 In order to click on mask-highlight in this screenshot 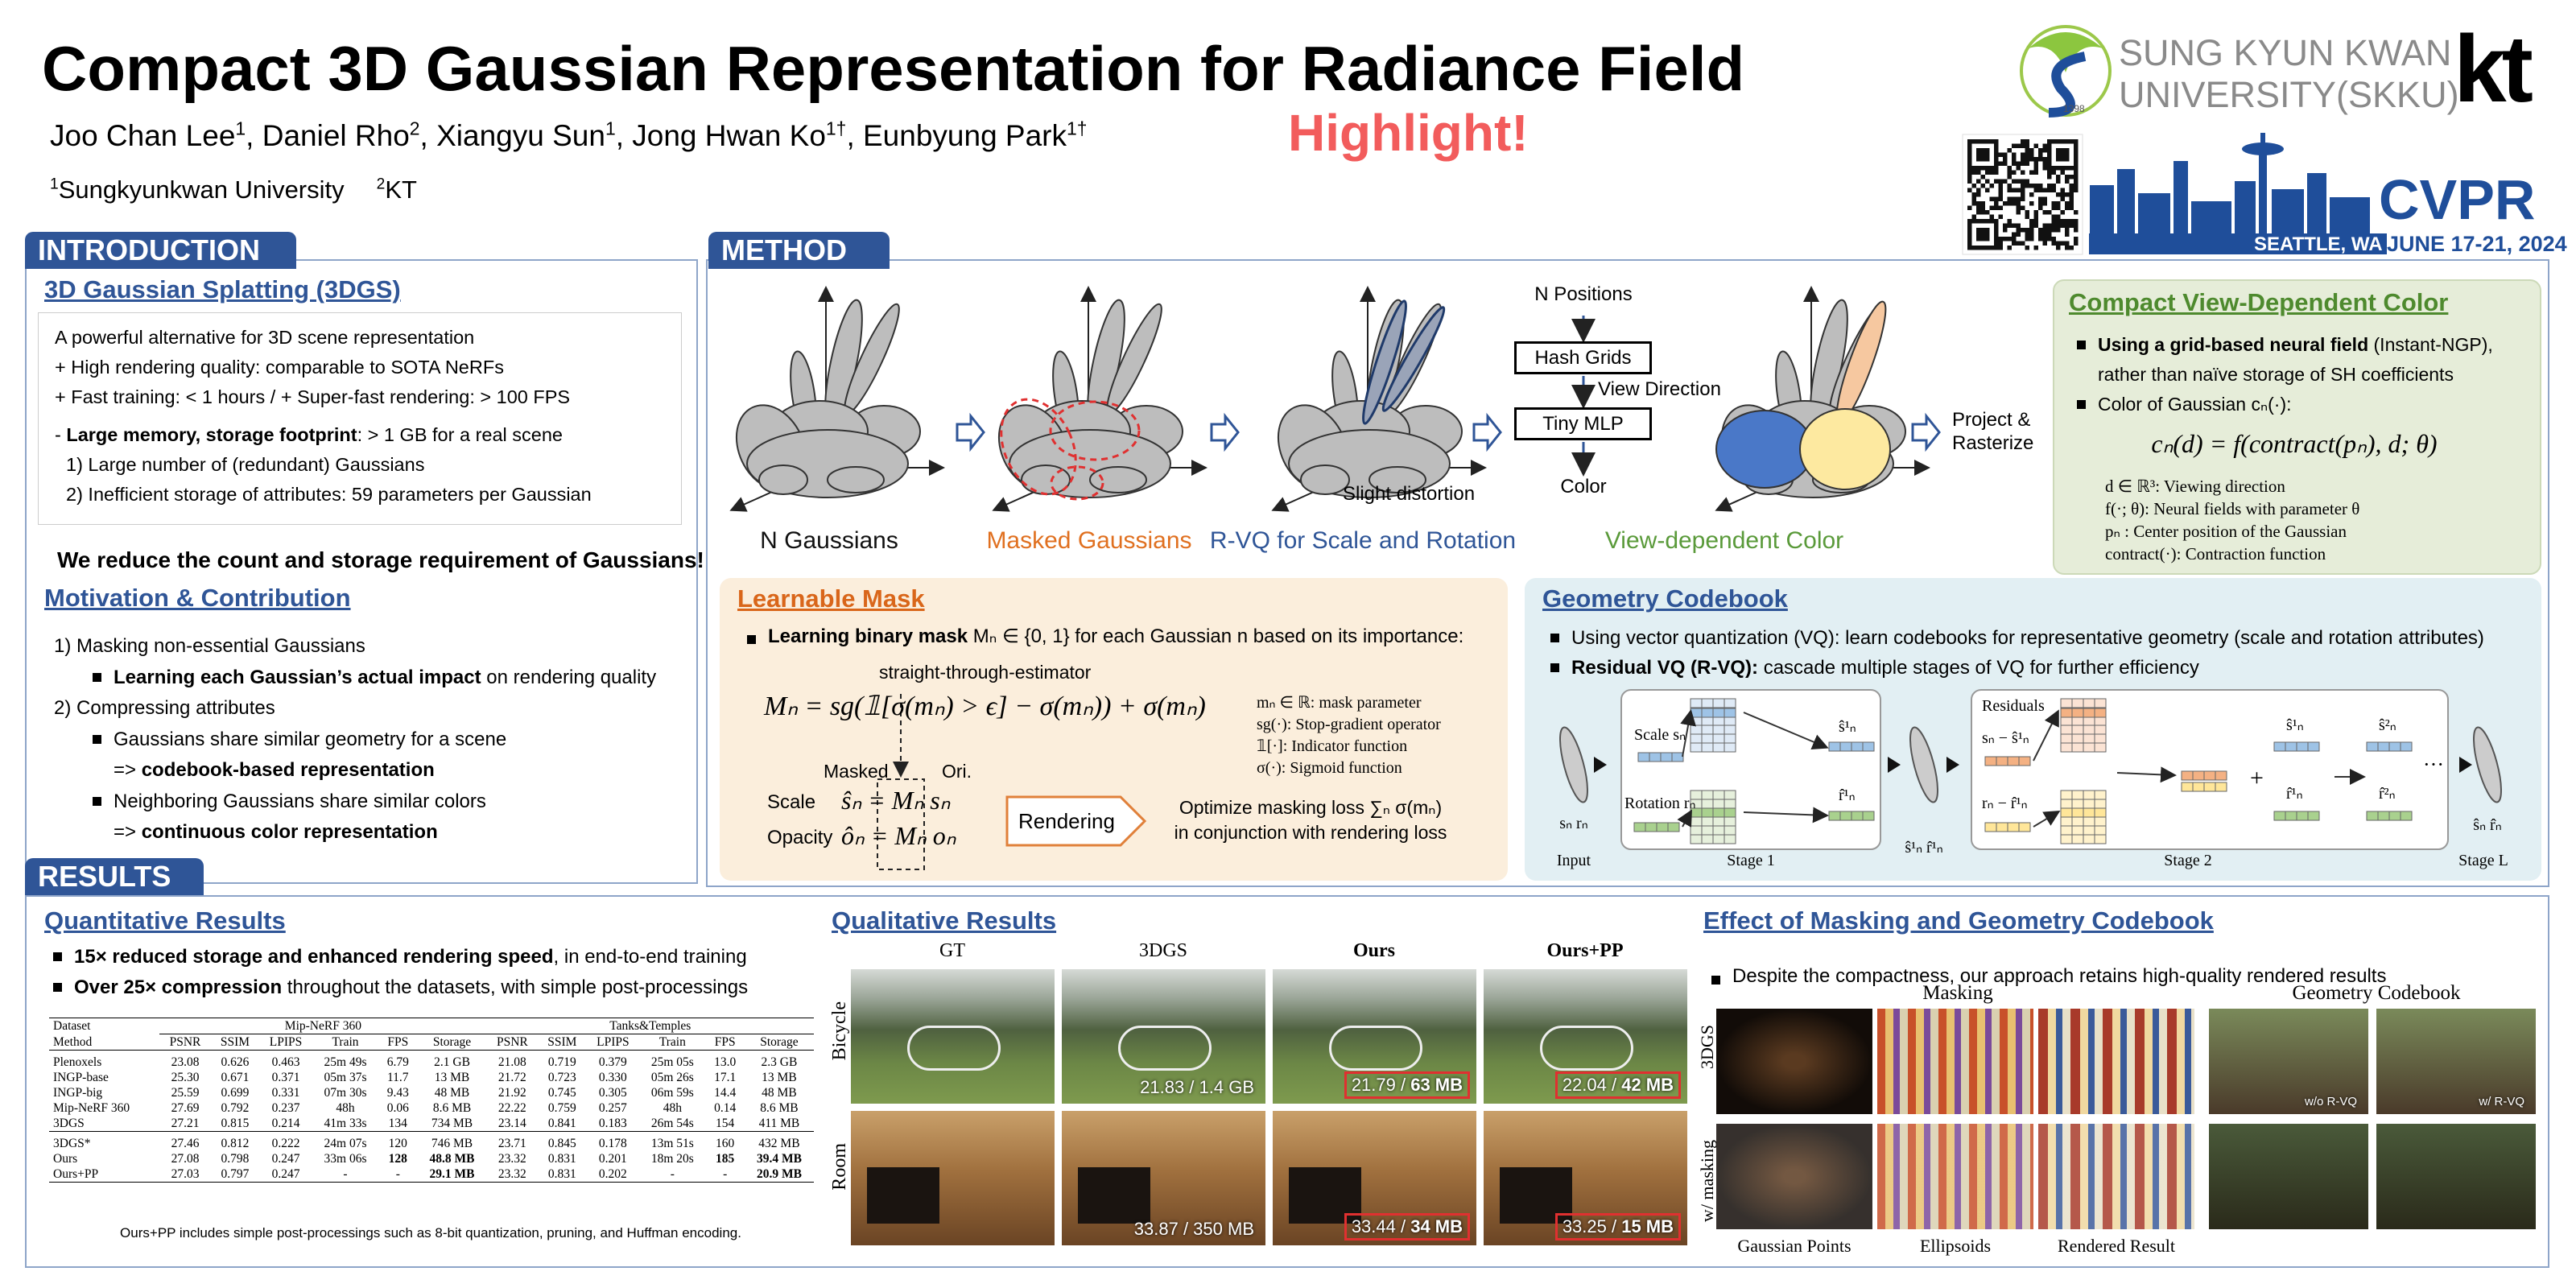, I will do `click(901, 824)`.